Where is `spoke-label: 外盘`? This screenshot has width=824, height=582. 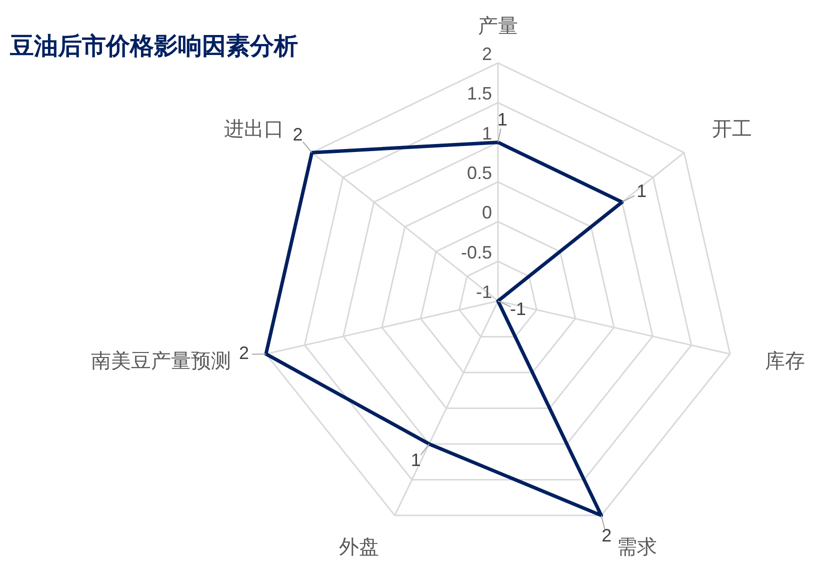
spoke-label: 外盘 is located at coordinates (359, 546).